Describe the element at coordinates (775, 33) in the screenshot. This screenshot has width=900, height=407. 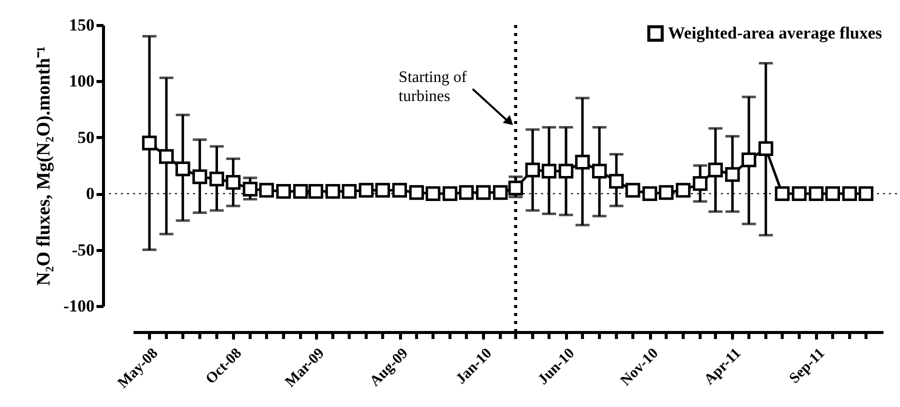
I see `legend-label: Weighted-area average fluxes` at that location.